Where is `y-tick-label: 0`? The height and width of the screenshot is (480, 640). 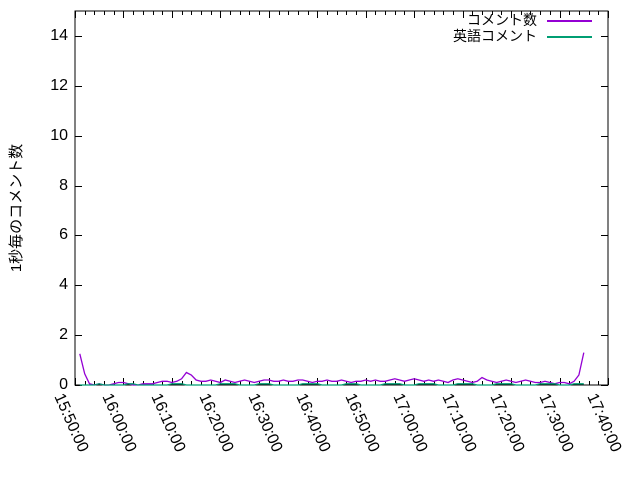
y-tick-label: 0 is located at coordinates (63, 384).